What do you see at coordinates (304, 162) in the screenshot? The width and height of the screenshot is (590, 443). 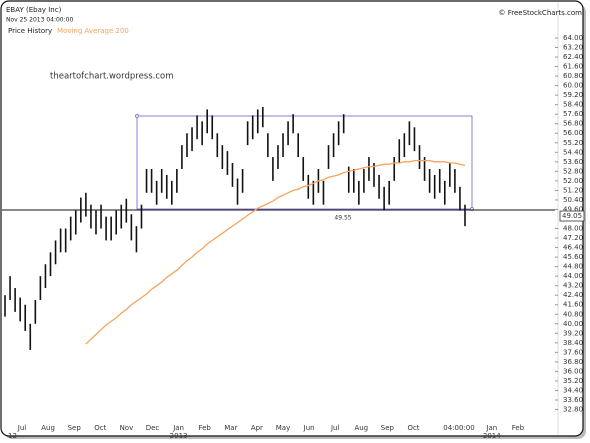 I see `range-box` at bounding box center [304, 162].